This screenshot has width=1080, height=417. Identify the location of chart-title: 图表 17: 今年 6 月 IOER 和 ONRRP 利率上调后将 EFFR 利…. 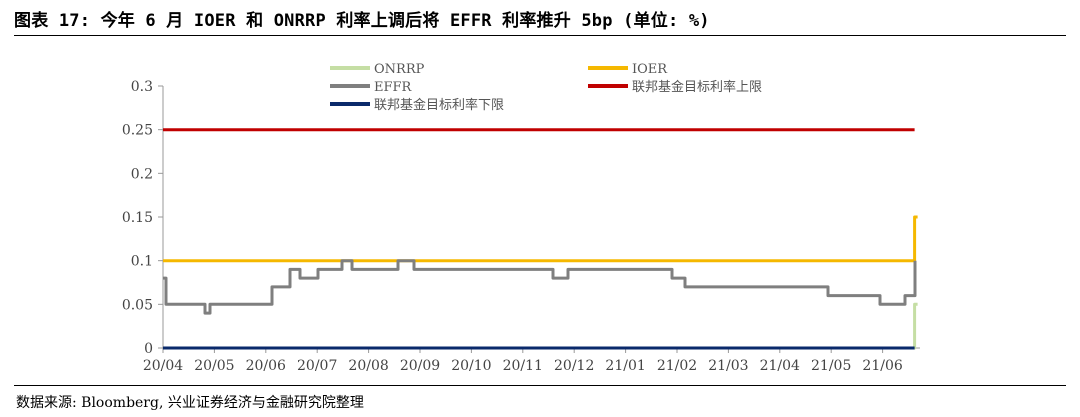
(362, 21).